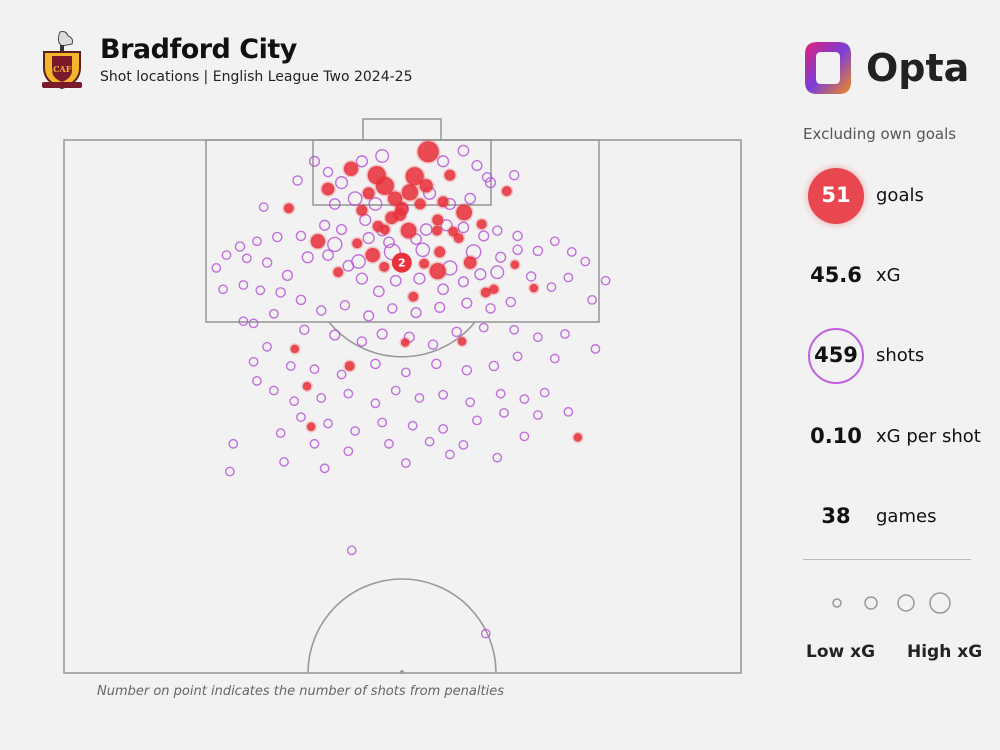 The width and height of the screenshot is (1000, 750). I want to click on shots-circle, so click(836, 356).